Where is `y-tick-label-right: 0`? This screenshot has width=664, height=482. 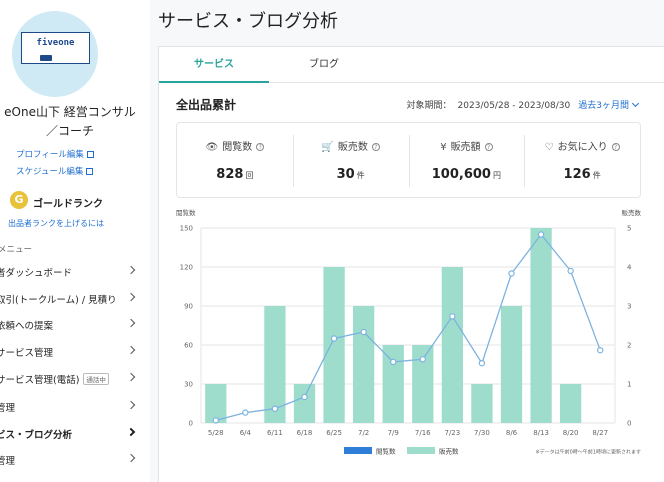
y-tick-label-right: 0 is located at coordinates (629, 424).